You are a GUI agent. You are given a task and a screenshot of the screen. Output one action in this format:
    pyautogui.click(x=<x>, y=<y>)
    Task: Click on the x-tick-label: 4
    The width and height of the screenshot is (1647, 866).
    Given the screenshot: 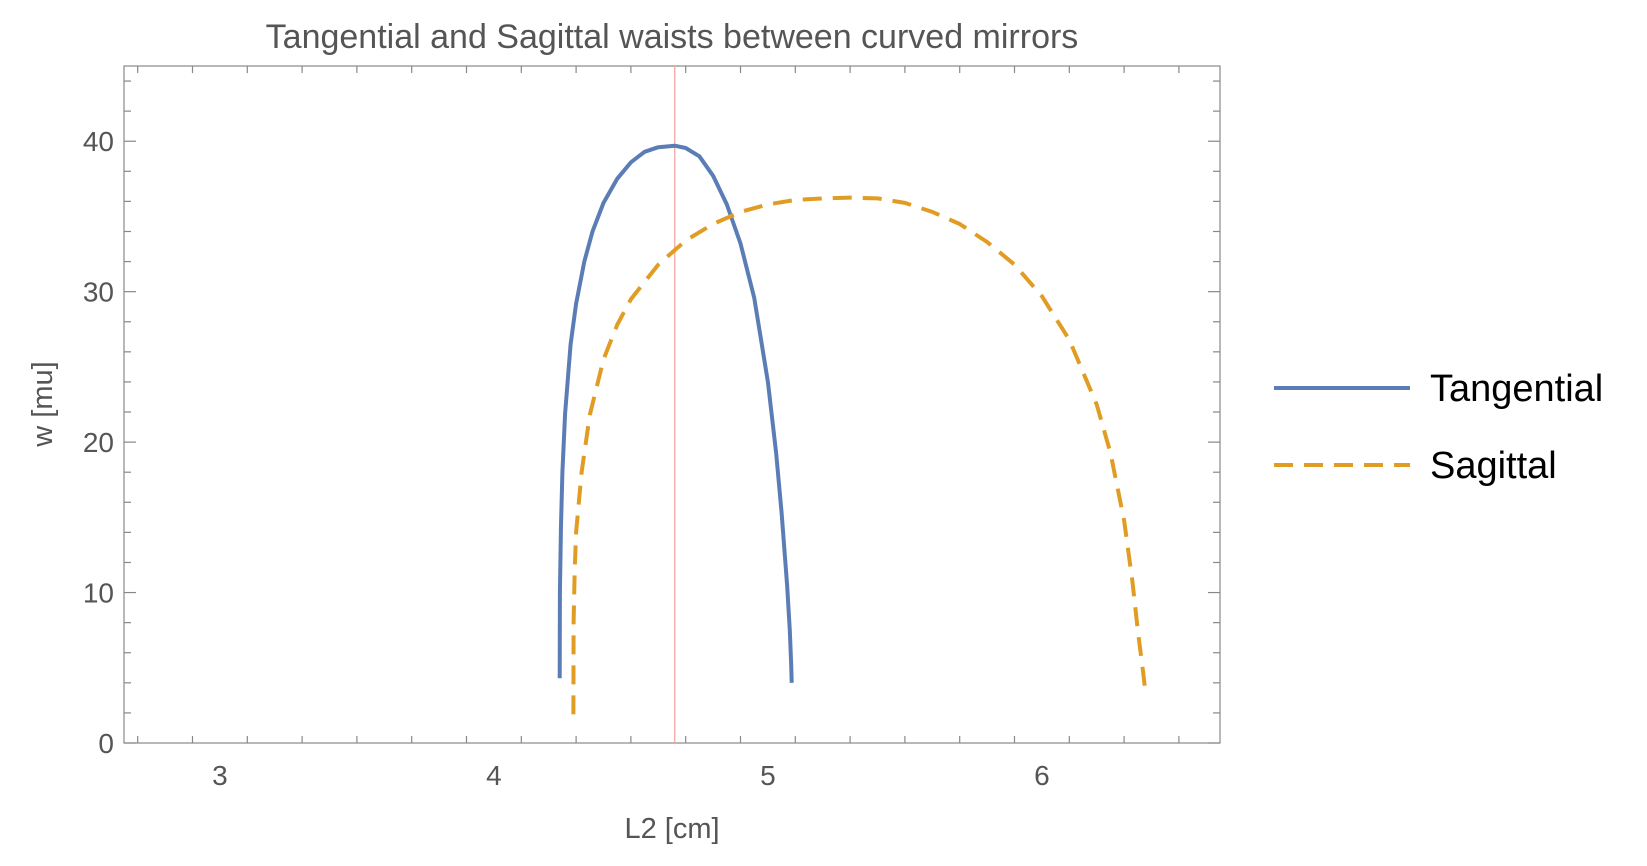 What is the action you would take?
    pyautogui.click(x=494, y=775)
    